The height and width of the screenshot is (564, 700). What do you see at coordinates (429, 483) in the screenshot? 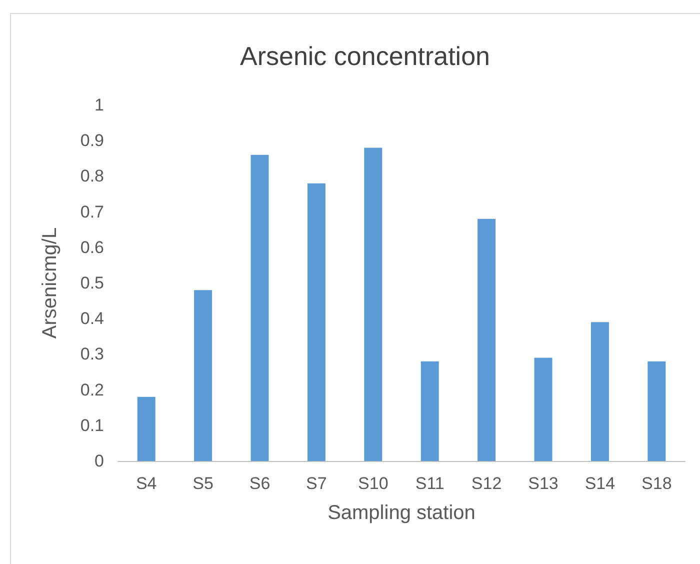
I see `x-tick-label: S11` at bounding box center [429, 483].